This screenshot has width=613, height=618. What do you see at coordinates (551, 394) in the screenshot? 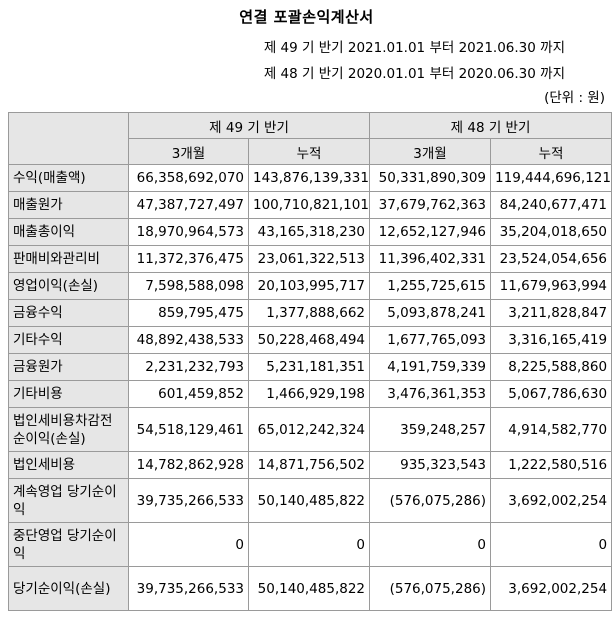
I see `row-value: 5,067,786,630` at bounding box center [551, 394].